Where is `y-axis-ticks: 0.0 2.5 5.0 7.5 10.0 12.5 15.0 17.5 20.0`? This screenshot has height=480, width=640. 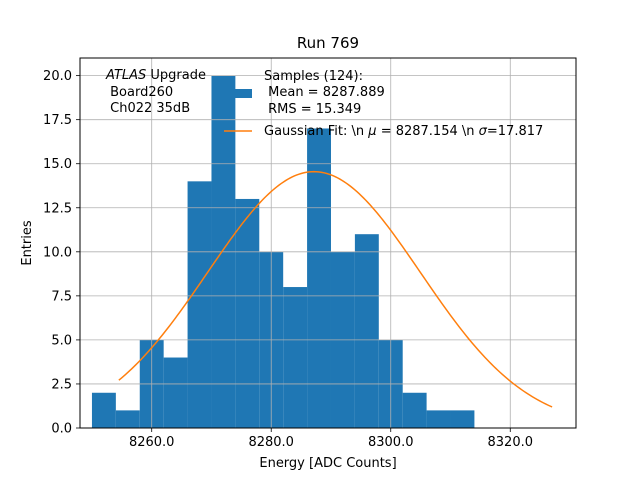 y-axis-ticks: 0.0 2.5 5.0 7.5 10.0 12.5 15.0 17.5 20.0 is located at coordinates (61, 253).